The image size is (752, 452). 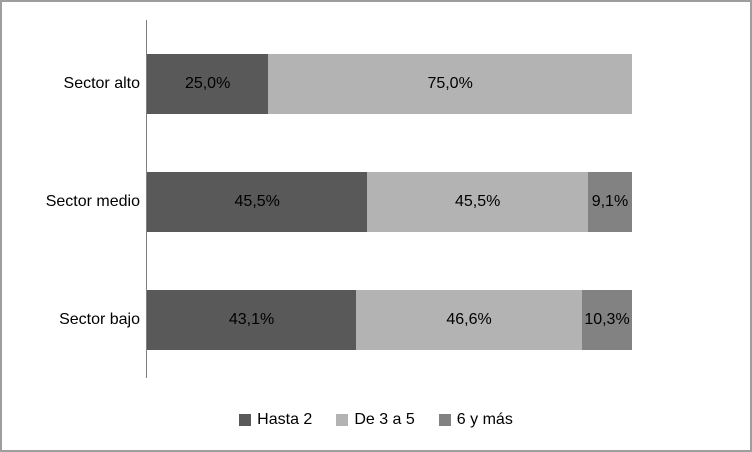 What do you see at coordinates (285, 419) in the screenshot?
I see `legend-label: Hasta 2` at bounding box center [285, 419].